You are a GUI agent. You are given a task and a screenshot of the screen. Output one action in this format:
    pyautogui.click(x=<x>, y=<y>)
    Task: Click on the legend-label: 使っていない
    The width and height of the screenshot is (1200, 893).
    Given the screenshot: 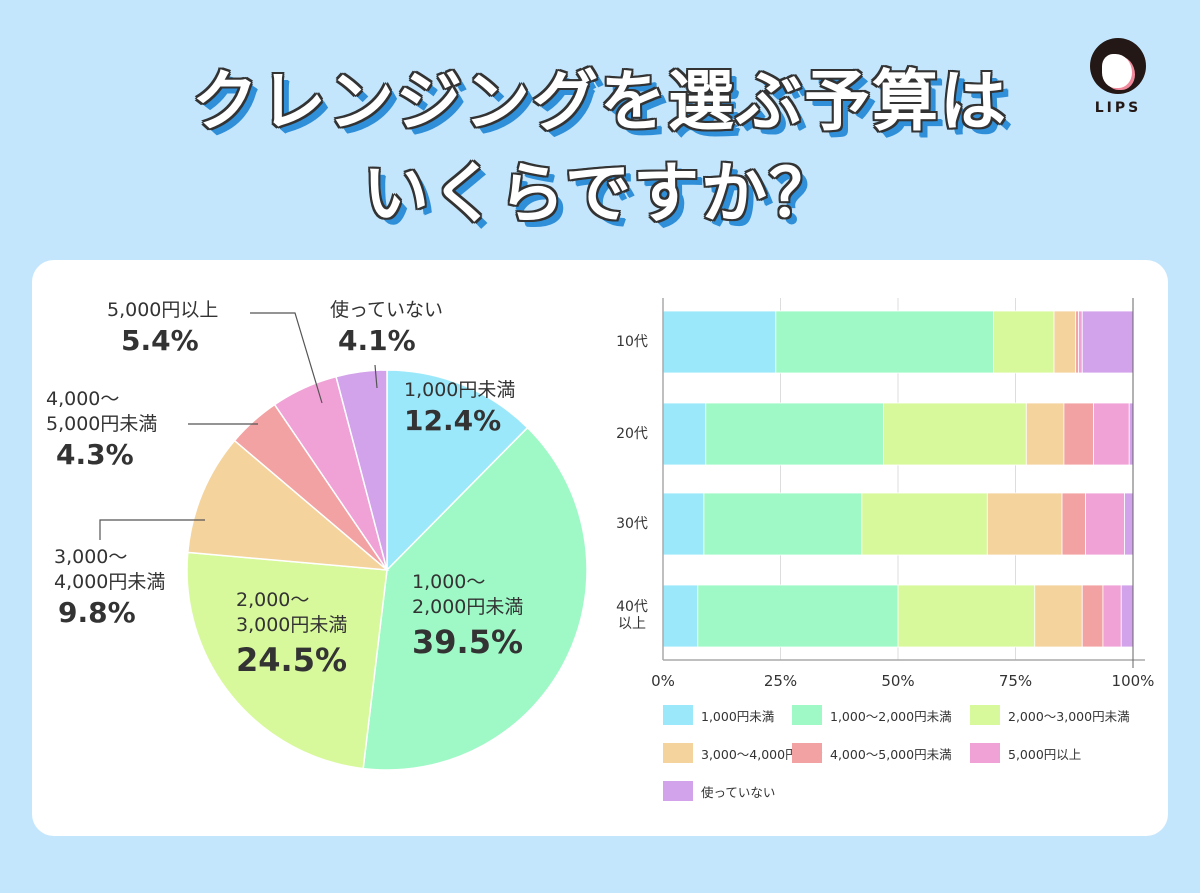 What is the action you would take?
    pyautogui.click(x=738, y=792)
    